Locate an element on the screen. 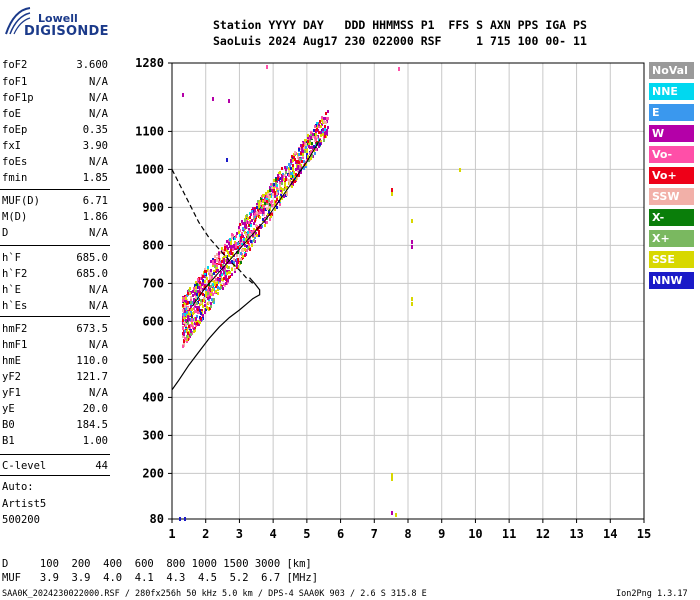 The height and width of the screenshot is (600, 700). y-tick-label: 600 is located at coordinates (153, 321).